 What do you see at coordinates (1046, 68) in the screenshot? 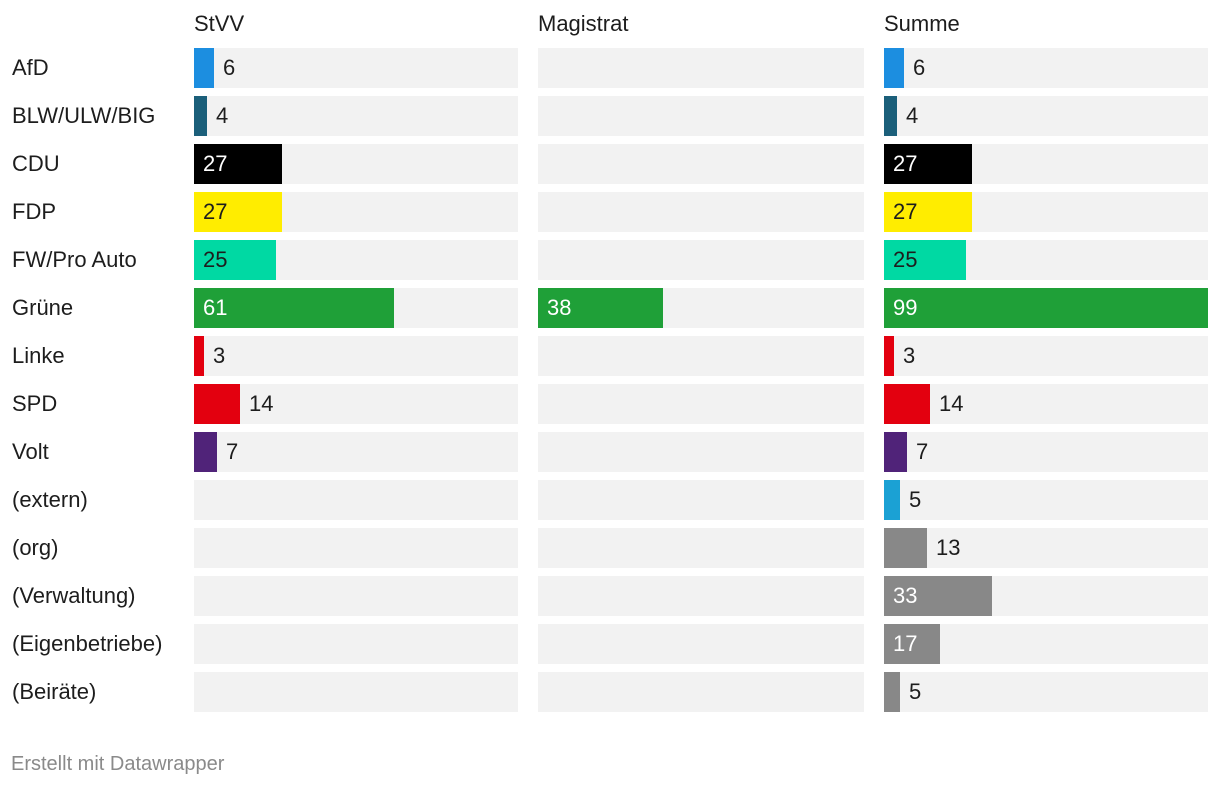
I see `bar-track: 6` at bounding box center [1046, 68].